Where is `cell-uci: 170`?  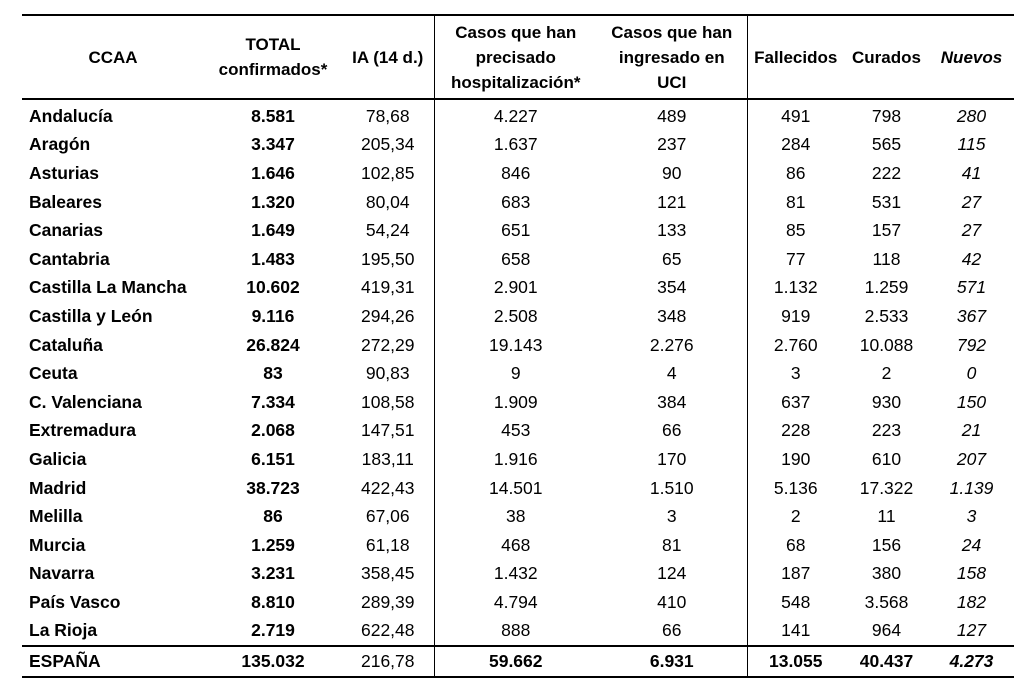
cell-uci: 170 is located at coordinates (672, 459).